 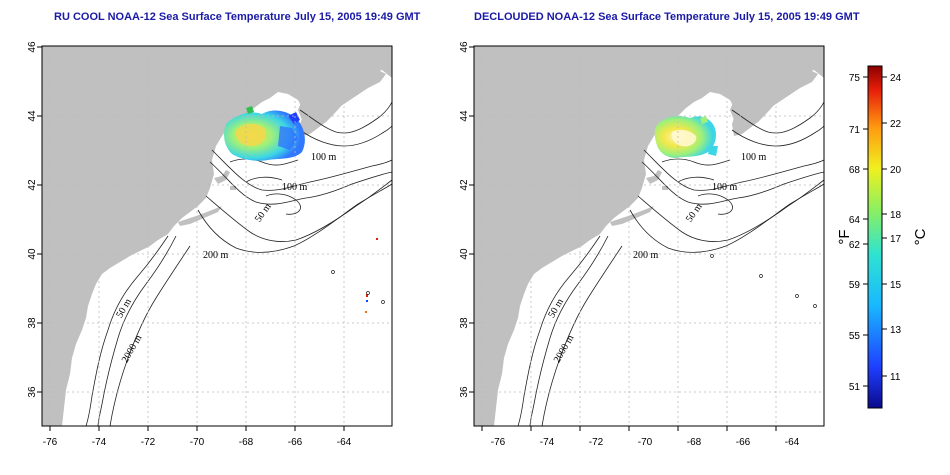 I want to click on colorbar-gradient, so click(x=875, y=237).